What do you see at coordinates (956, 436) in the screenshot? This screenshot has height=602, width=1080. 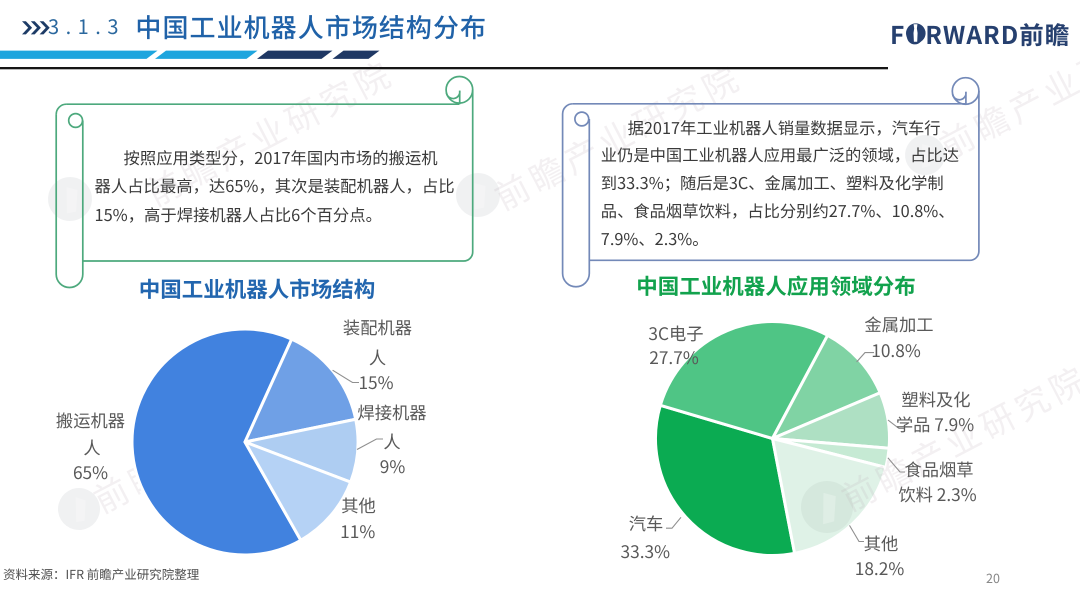 I see `svg-text: 前瞻产业研究院` at bounding box center [956, 436].